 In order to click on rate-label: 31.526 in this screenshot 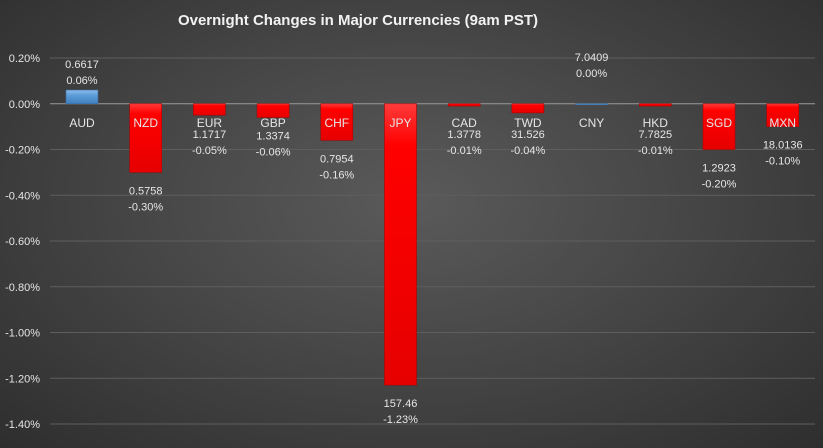, I will do `click(528, 135)`.